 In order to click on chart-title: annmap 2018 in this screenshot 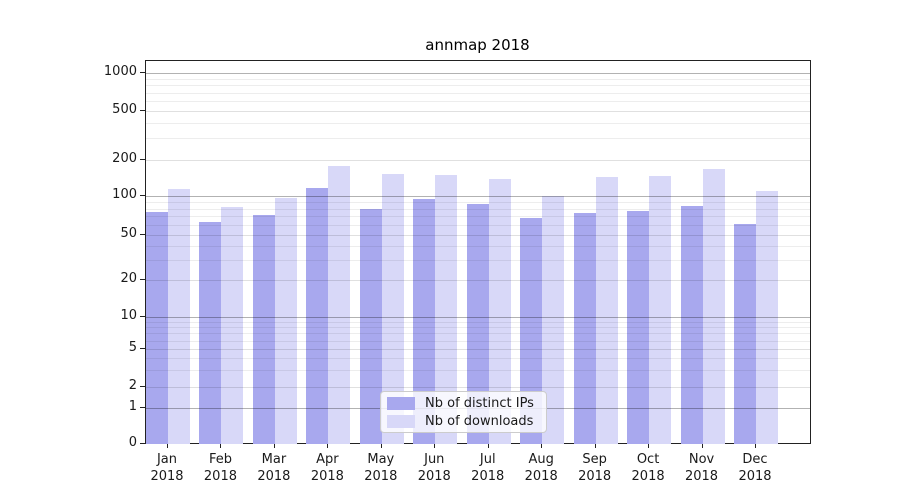, I will do `click(477, 45)`.